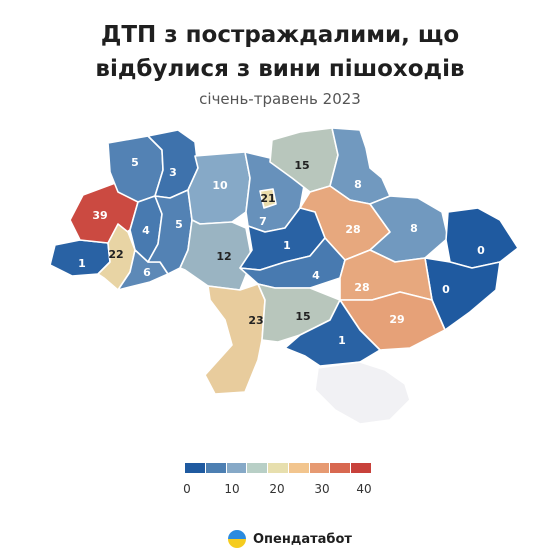  Describe the element at coordinates (173, 172) in the screenshot. I see `region-label-rivne: 3` at that location.